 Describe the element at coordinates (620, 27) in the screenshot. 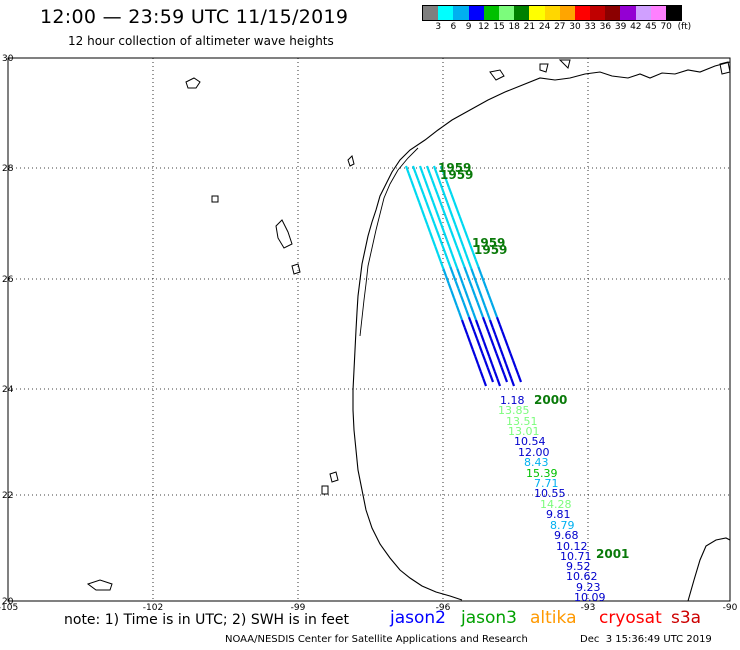

I see `colorbar-label: 39` at that location.